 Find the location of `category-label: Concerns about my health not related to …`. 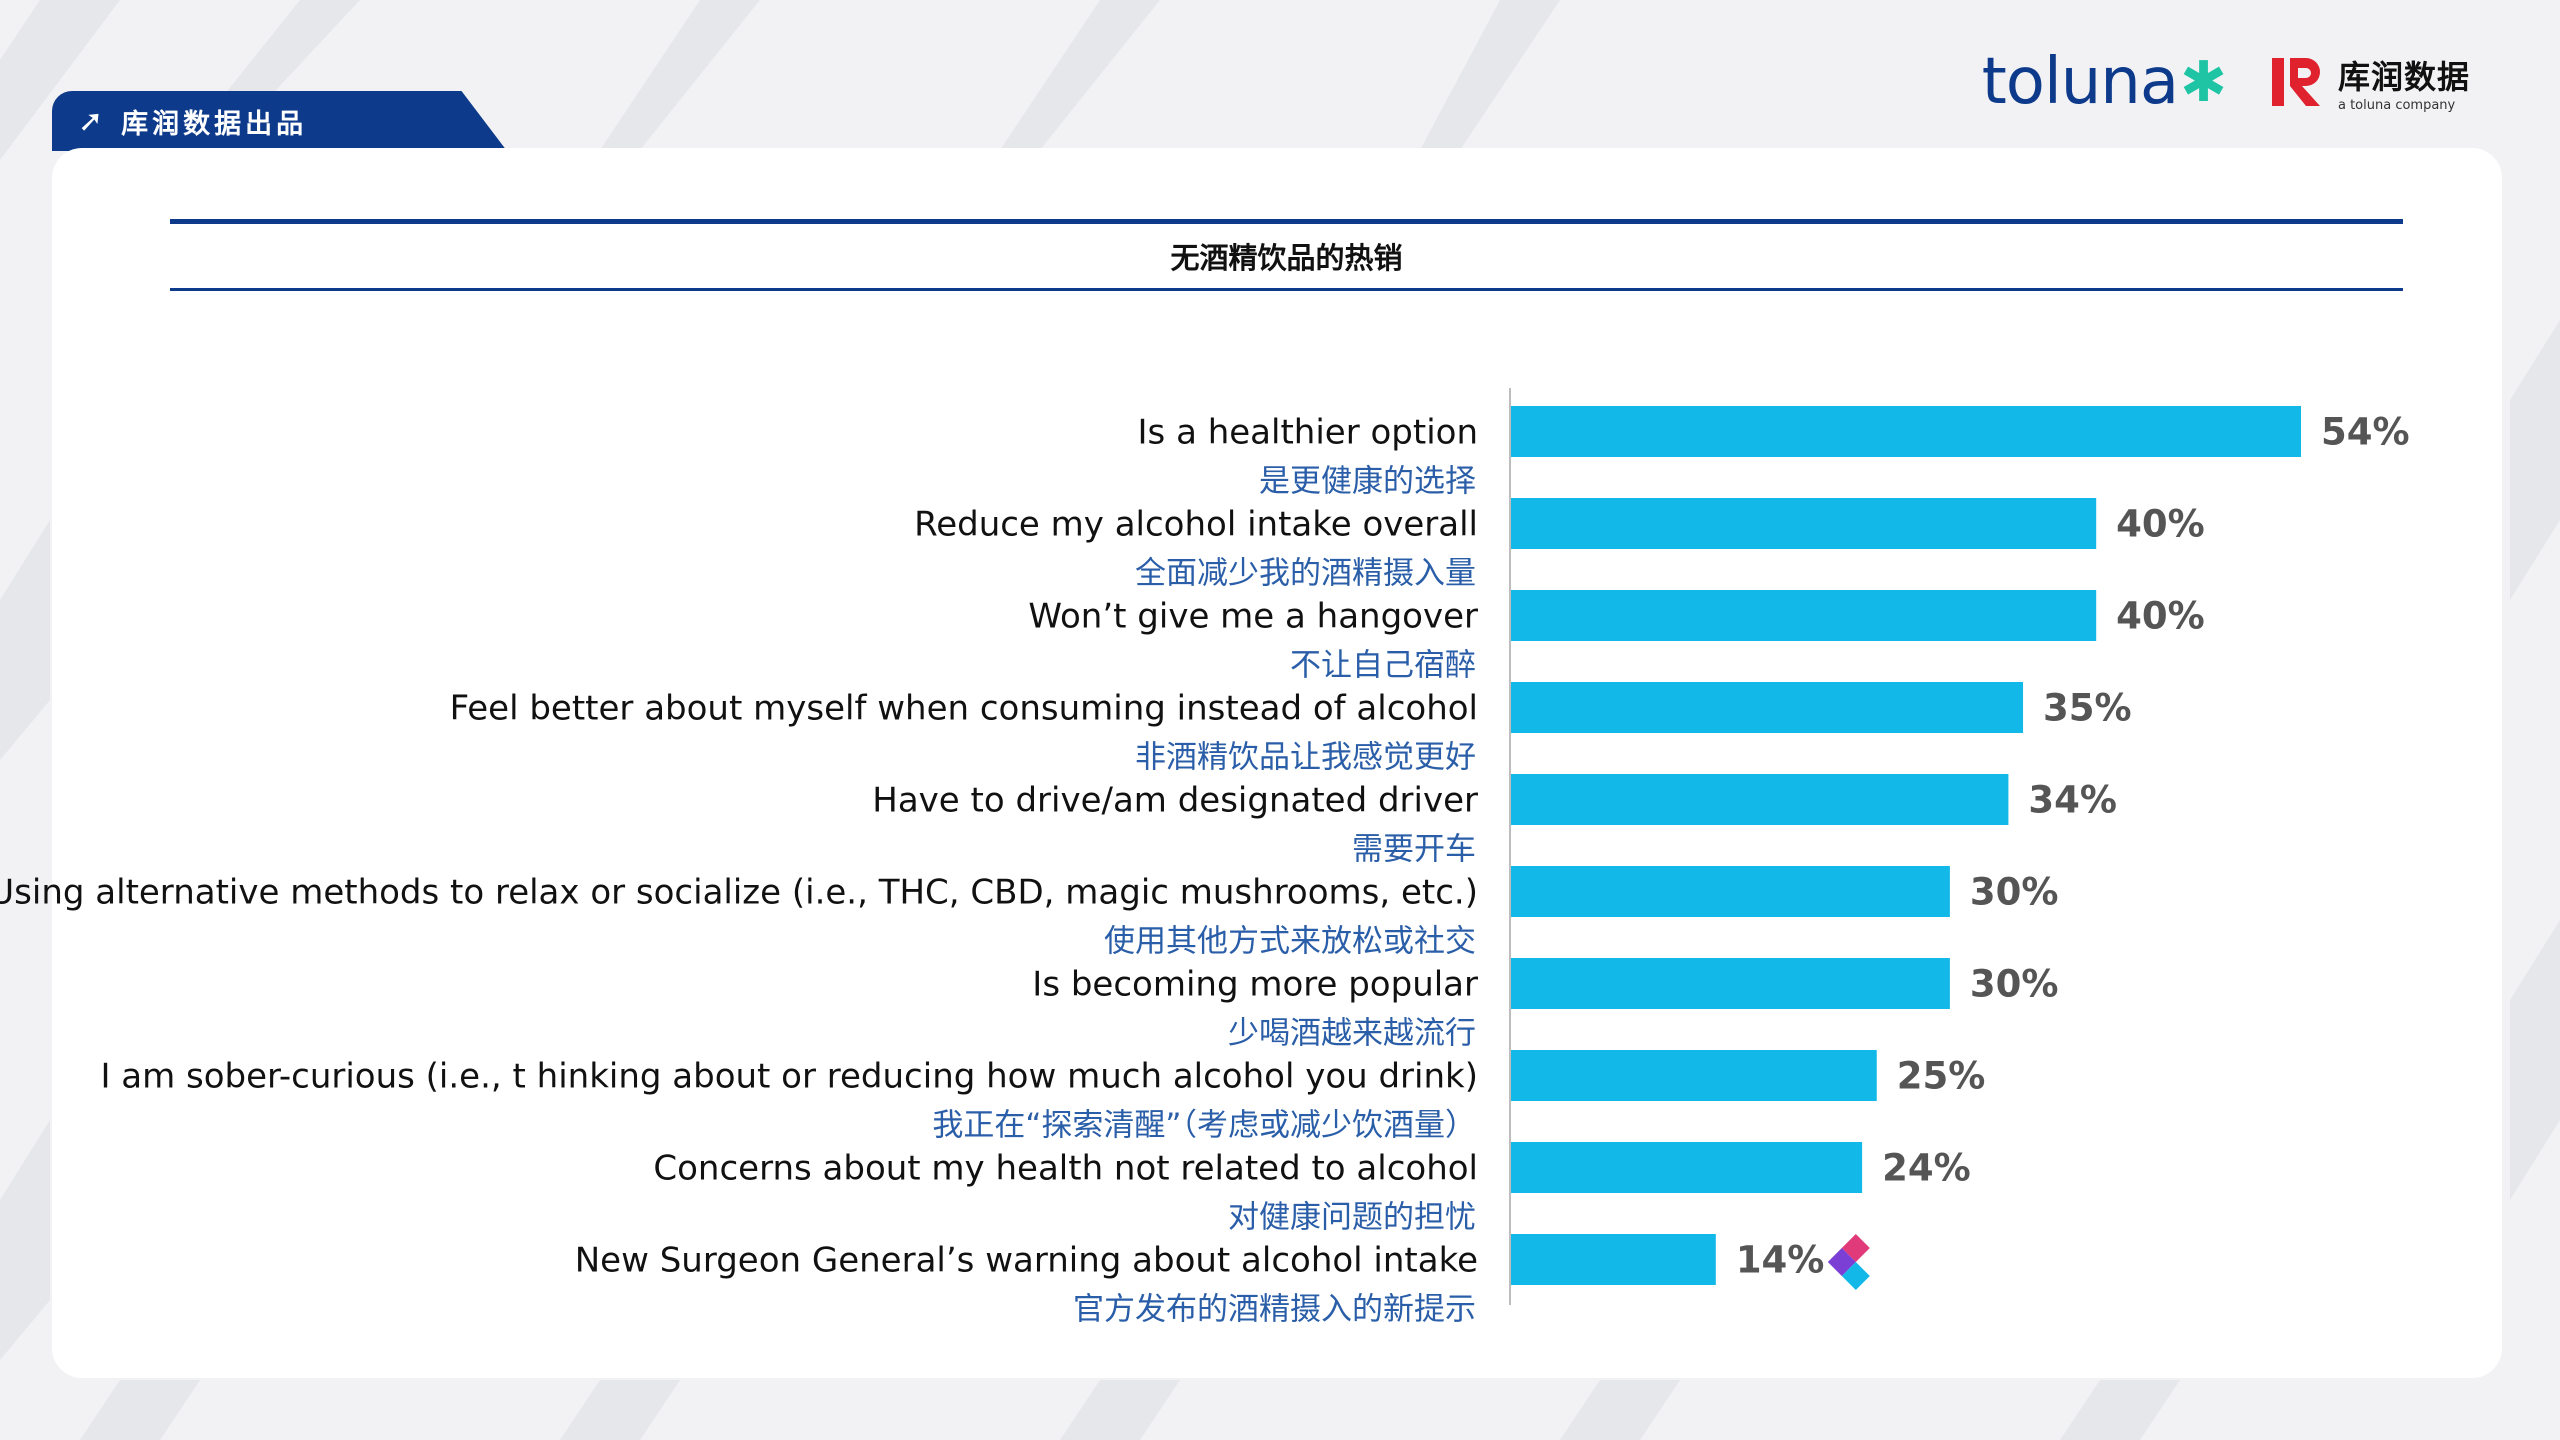

category-label: Concerns about my health not related to … is located at coordinates (1065, 1169).